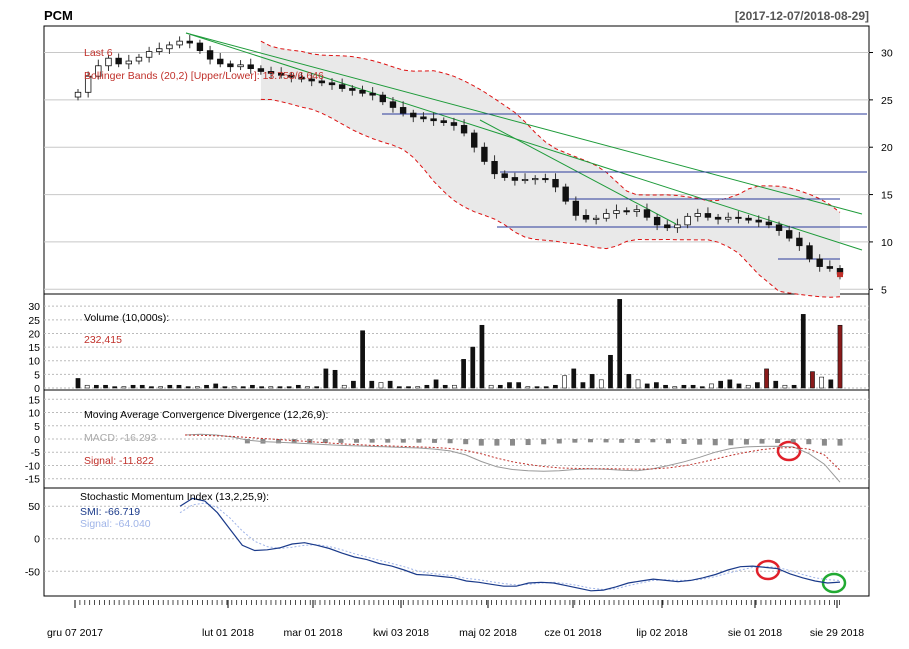  I want to click on macd-signal-line, so click(512, 452).